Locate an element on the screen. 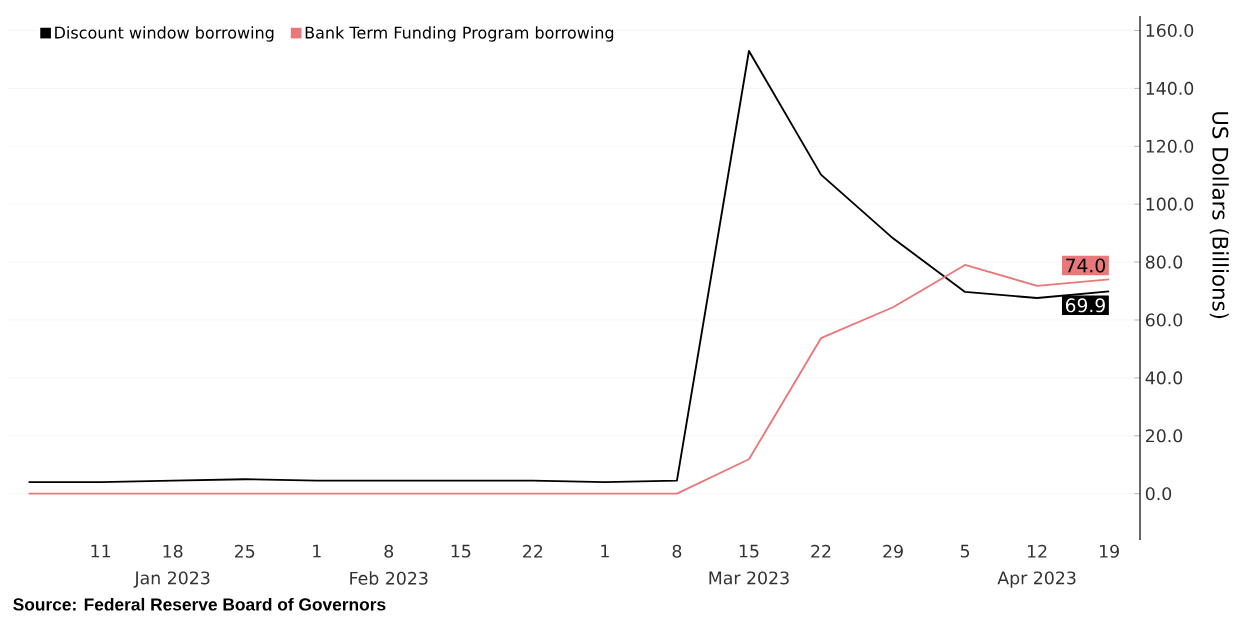 Image resolution: width=1249 pixels, height=618 pixels. legend-label: Bank Term Funding Program borrowing is located at coordinates (459, 34).